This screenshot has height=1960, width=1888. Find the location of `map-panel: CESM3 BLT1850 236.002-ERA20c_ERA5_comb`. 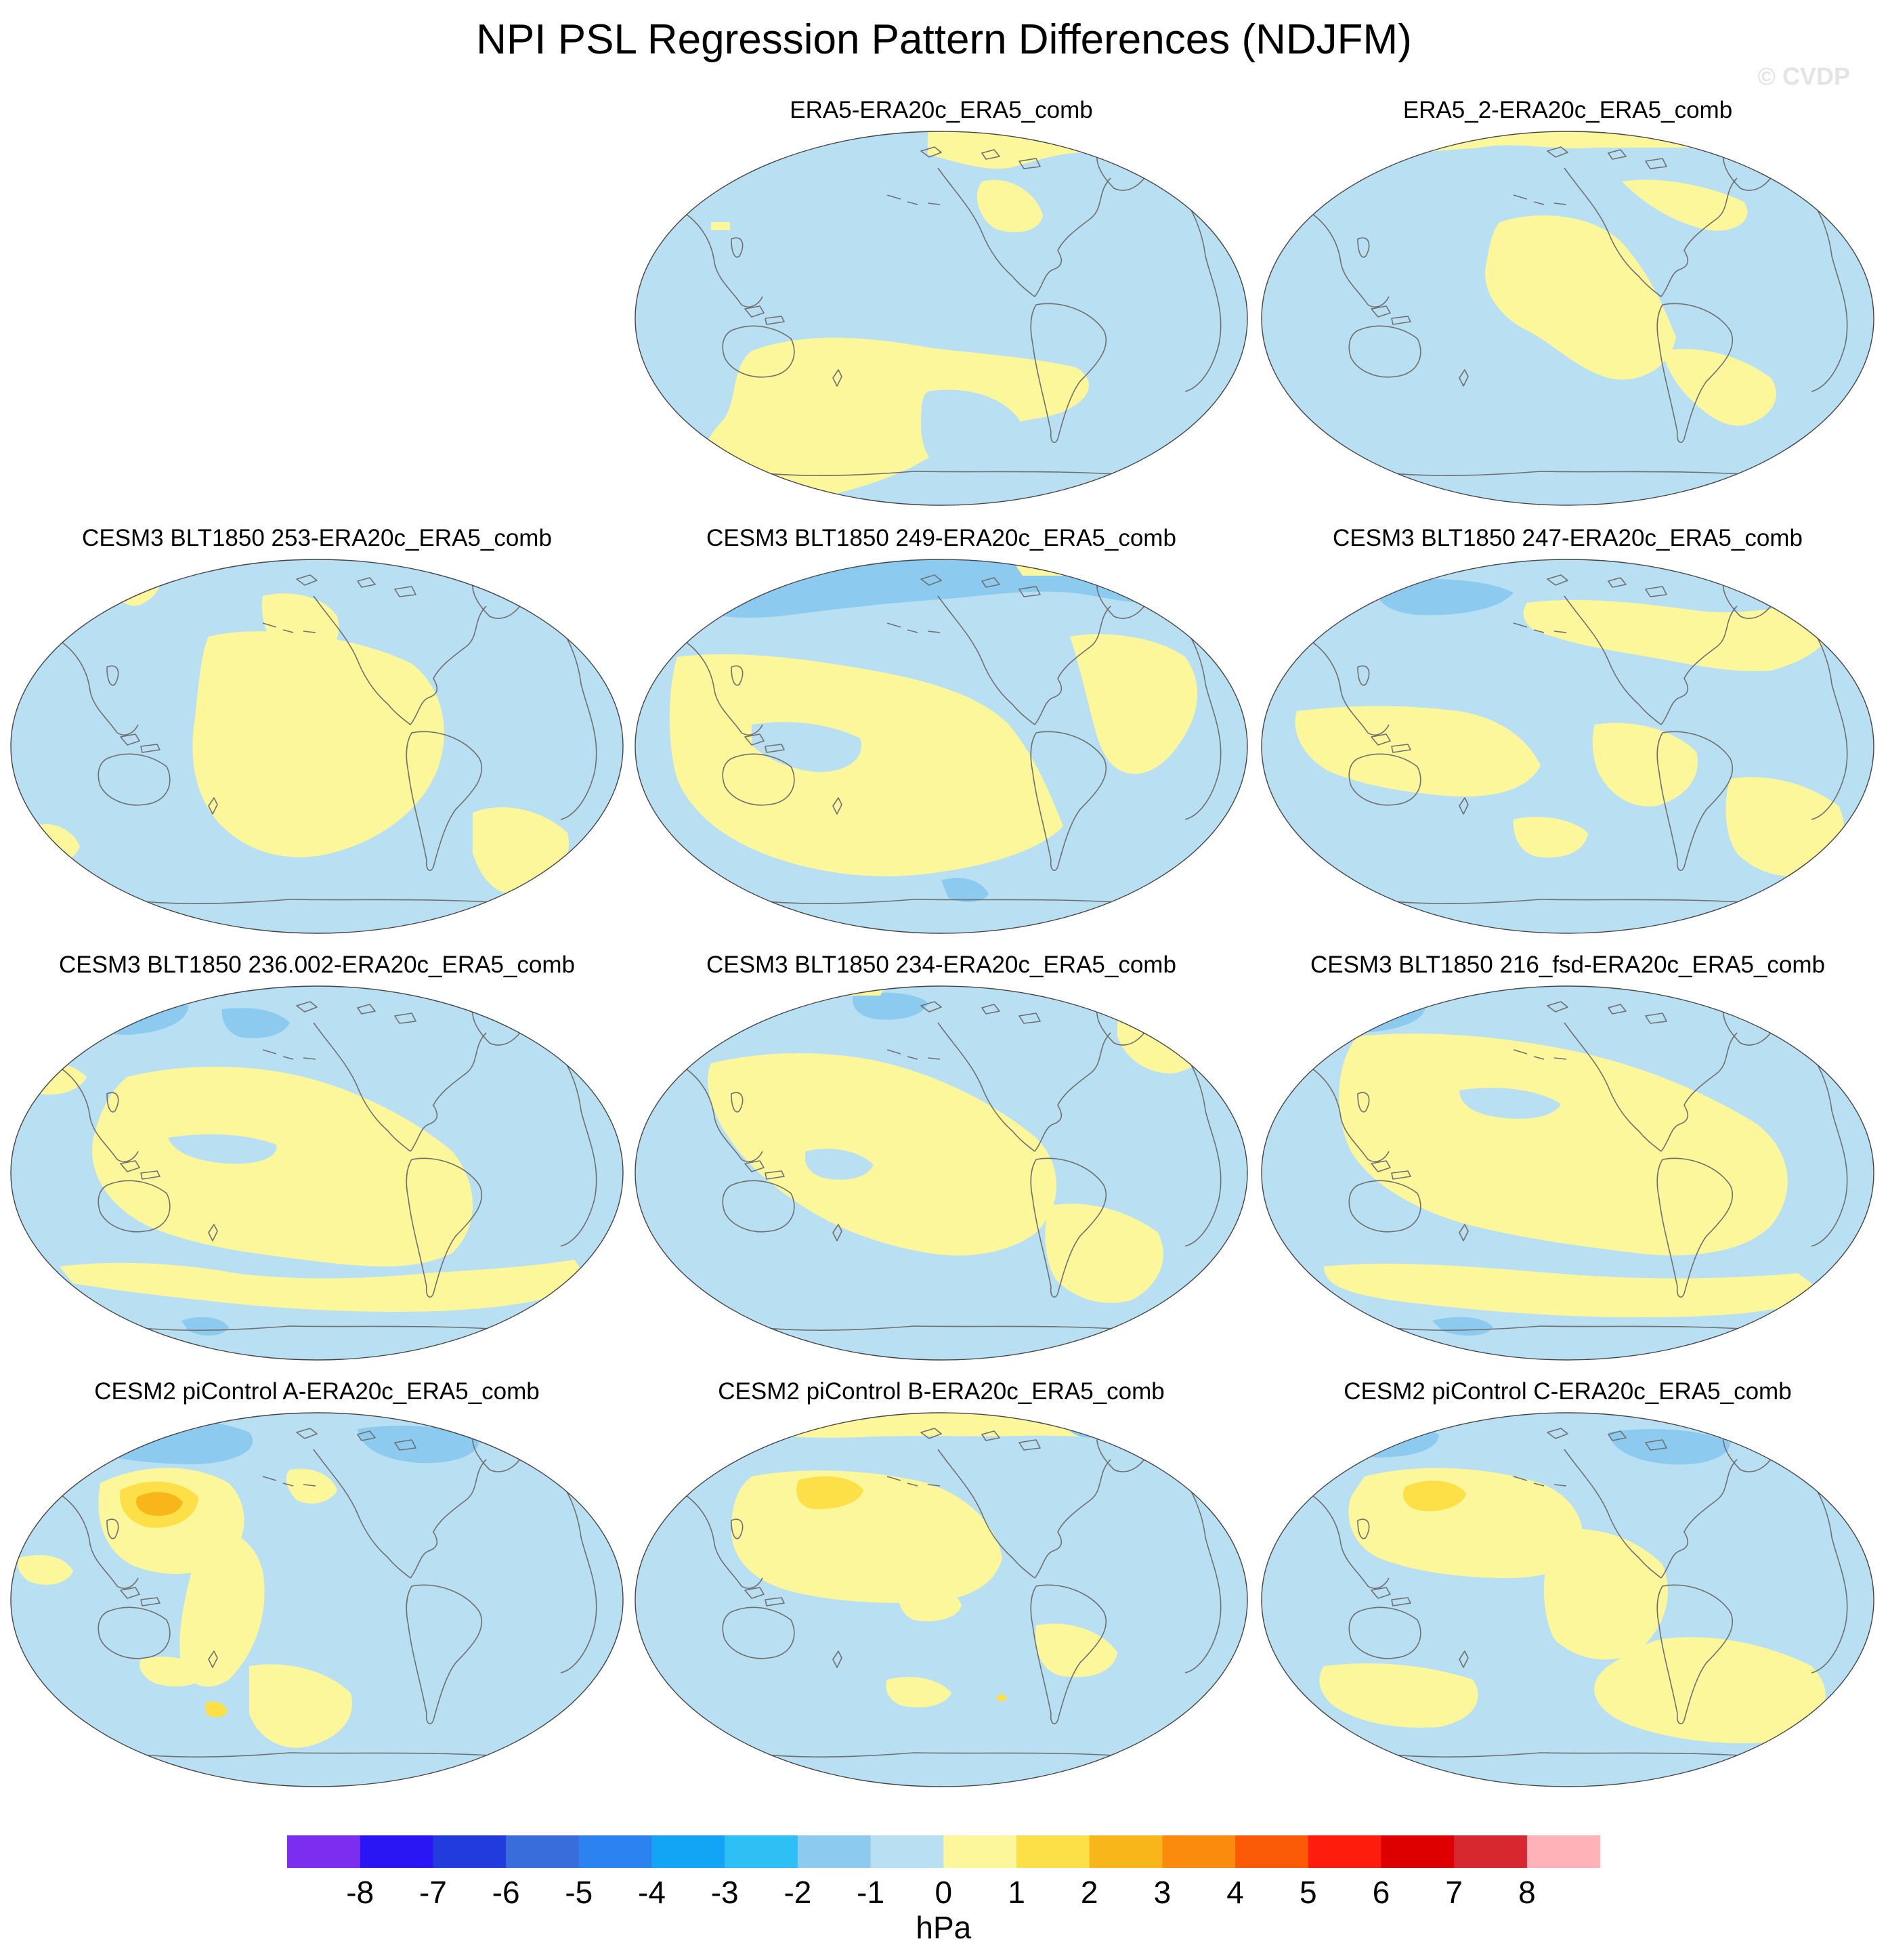

map-panel: CESM3 BLT1850 236.002-ERA20c_ERA5_comb is located at coordinates (316, 1159).